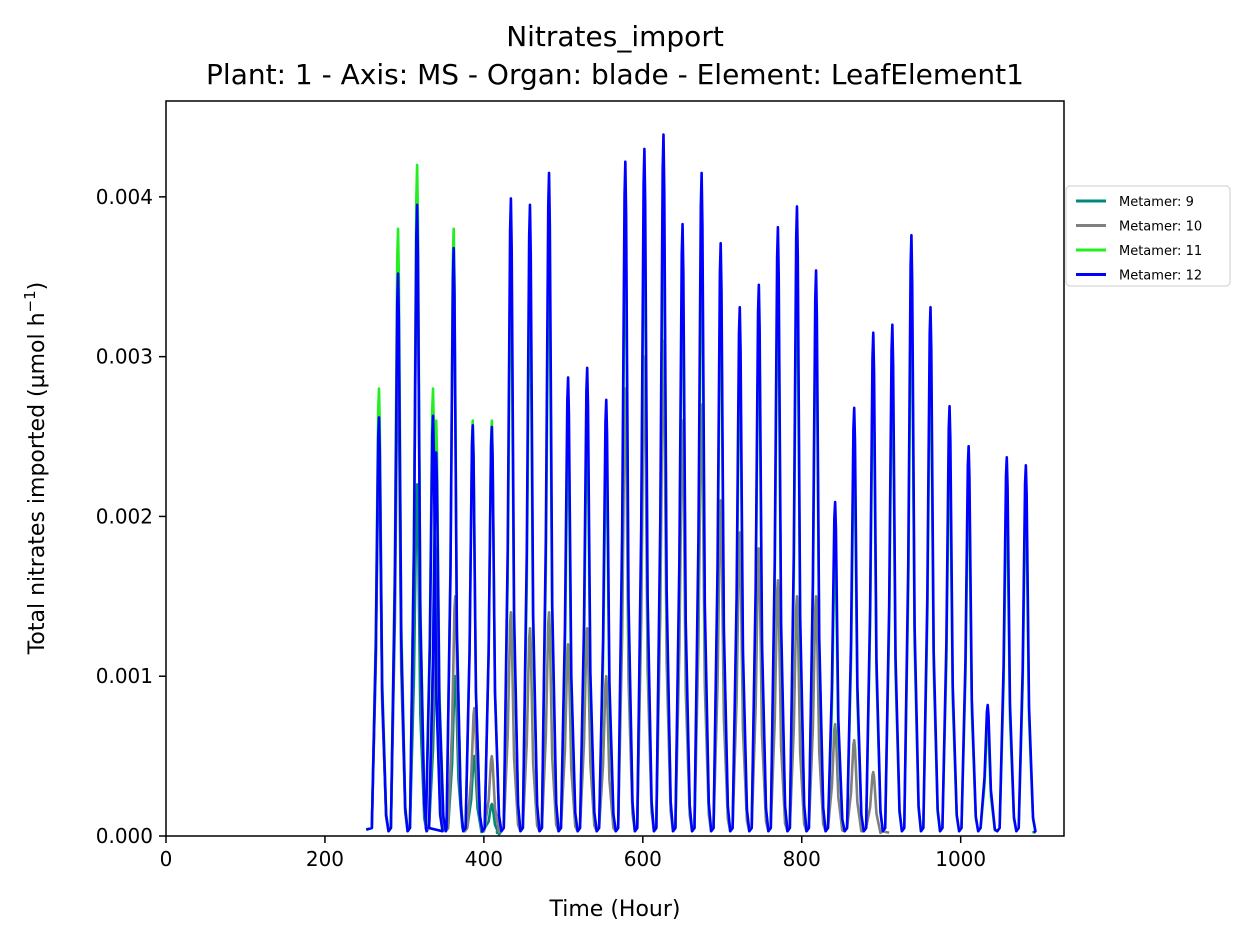 Image resolution: width=1252 pixels, height=943 pixels. What do you see at coordinates (325, 859) in the screenshot?
I see `x-tick-label: 200` at bounding box center [325, 859].